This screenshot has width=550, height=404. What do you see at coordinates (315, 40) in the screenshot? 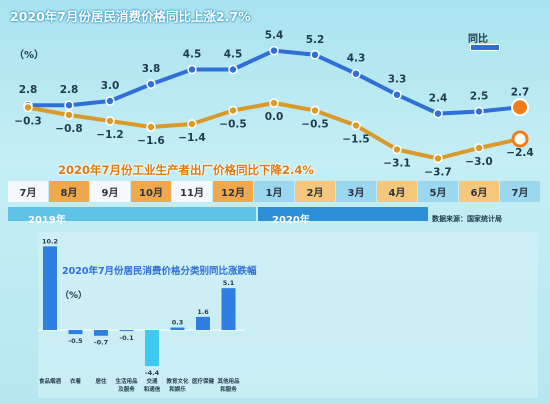
I see `cpi-value-label: 5.2` at bounding box center [315, 40].